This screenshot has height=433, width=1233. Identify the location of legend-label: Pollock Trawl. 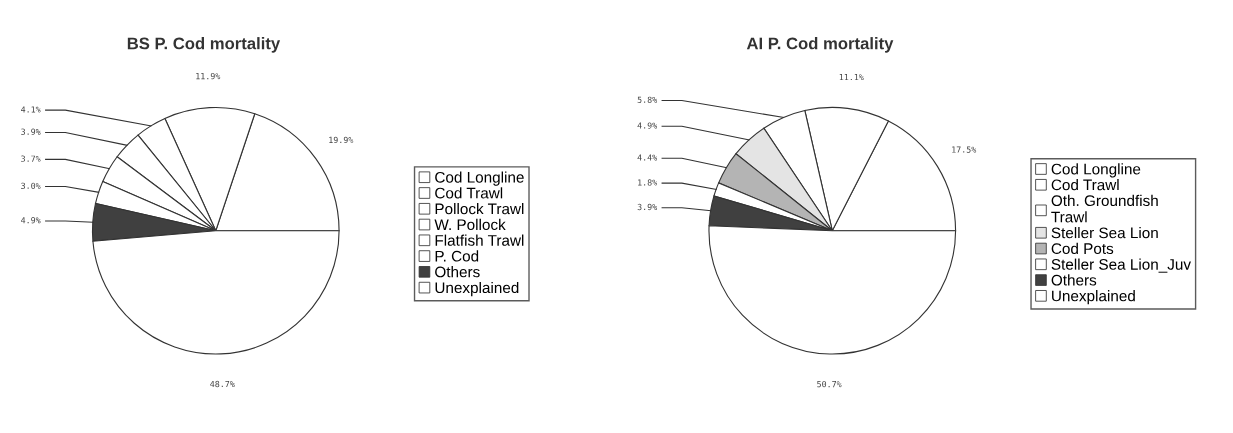
(479, 209).